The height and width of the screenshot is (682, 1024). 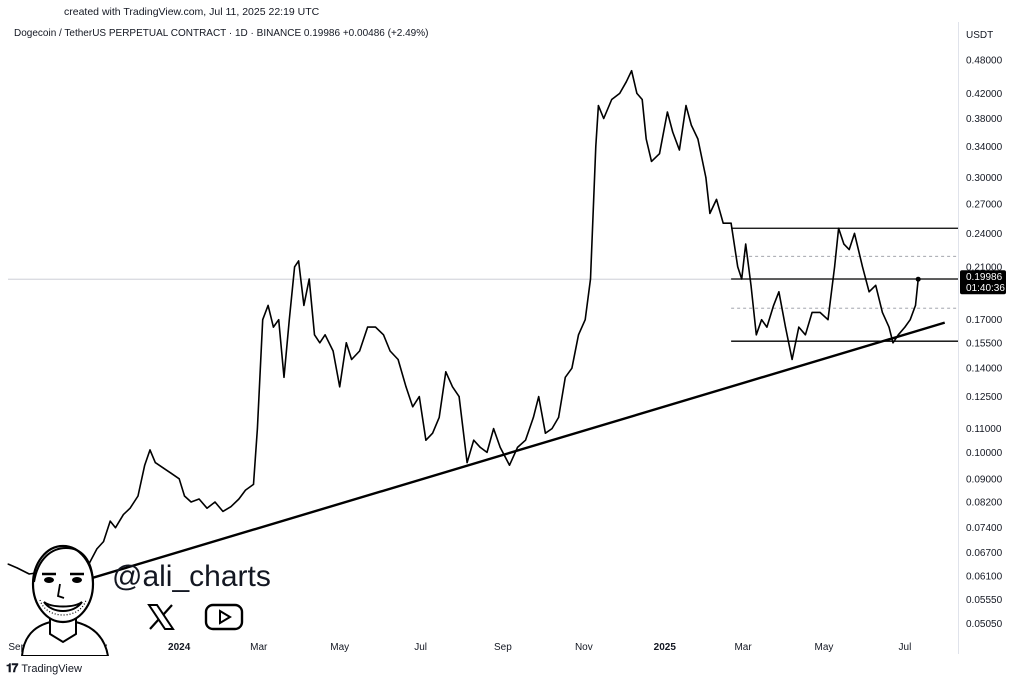 What do you see at coordinates (984, 429) in the screenshot?
I see `price-tick-label: 0.11000` at bounding box center [984, 429].